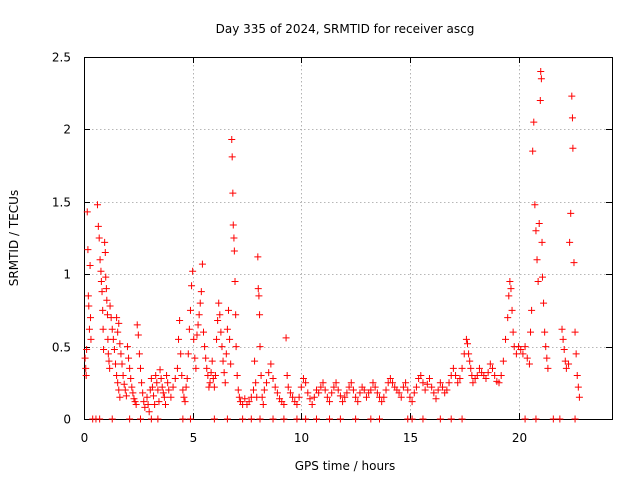 Image resolution: width=640 pixels, height=480 pixels. Describe the element at coordinates (67, 420) in the screenshot. I see `y-tick-label: 0` at that location.